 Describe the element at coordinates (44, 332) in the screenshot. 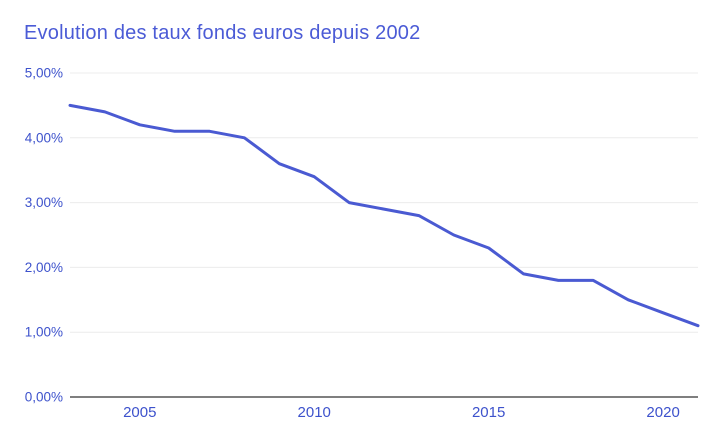

I see `y-axis-tick-label: 1,00%` at that location.